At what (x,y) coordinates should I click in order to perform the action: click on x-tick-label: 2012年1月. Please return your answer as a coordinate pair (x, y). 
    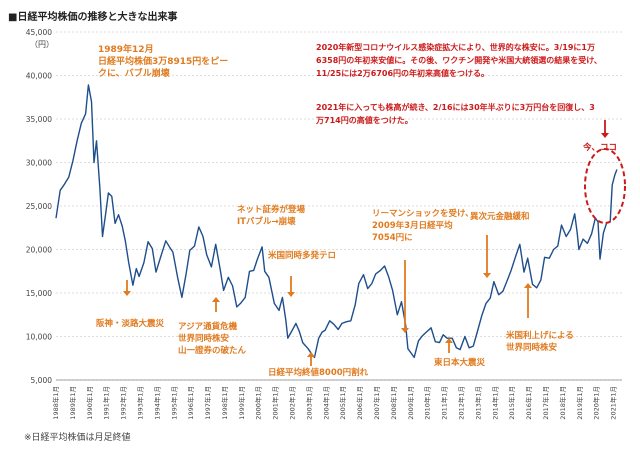
    Looking at the image, I should click on (460, 403).